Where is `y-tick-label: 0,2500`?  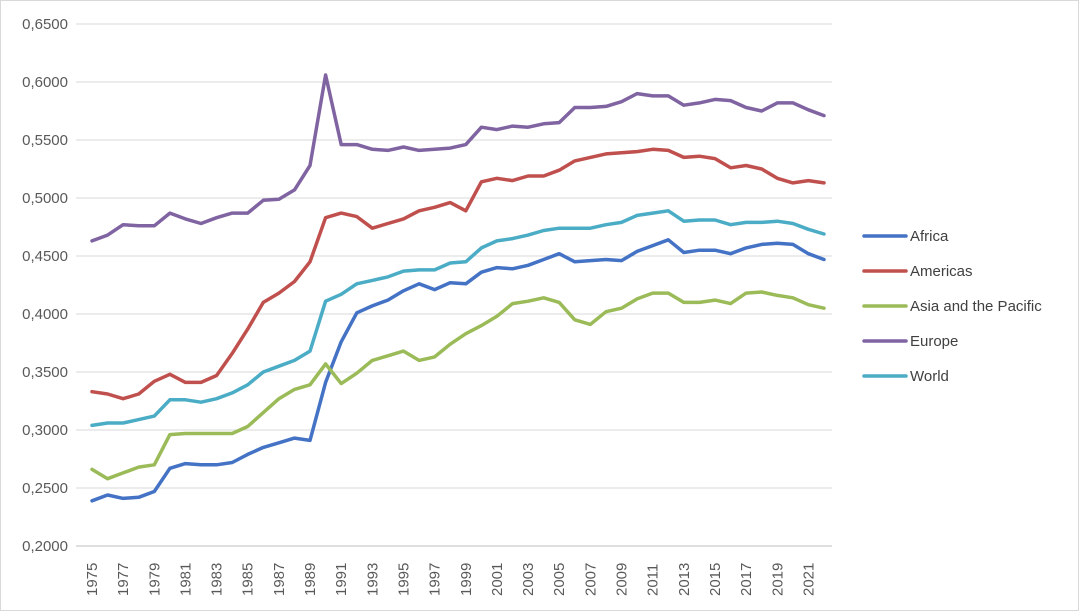
y-tick-label: 0,2500 is located at coordinates (45, 488).